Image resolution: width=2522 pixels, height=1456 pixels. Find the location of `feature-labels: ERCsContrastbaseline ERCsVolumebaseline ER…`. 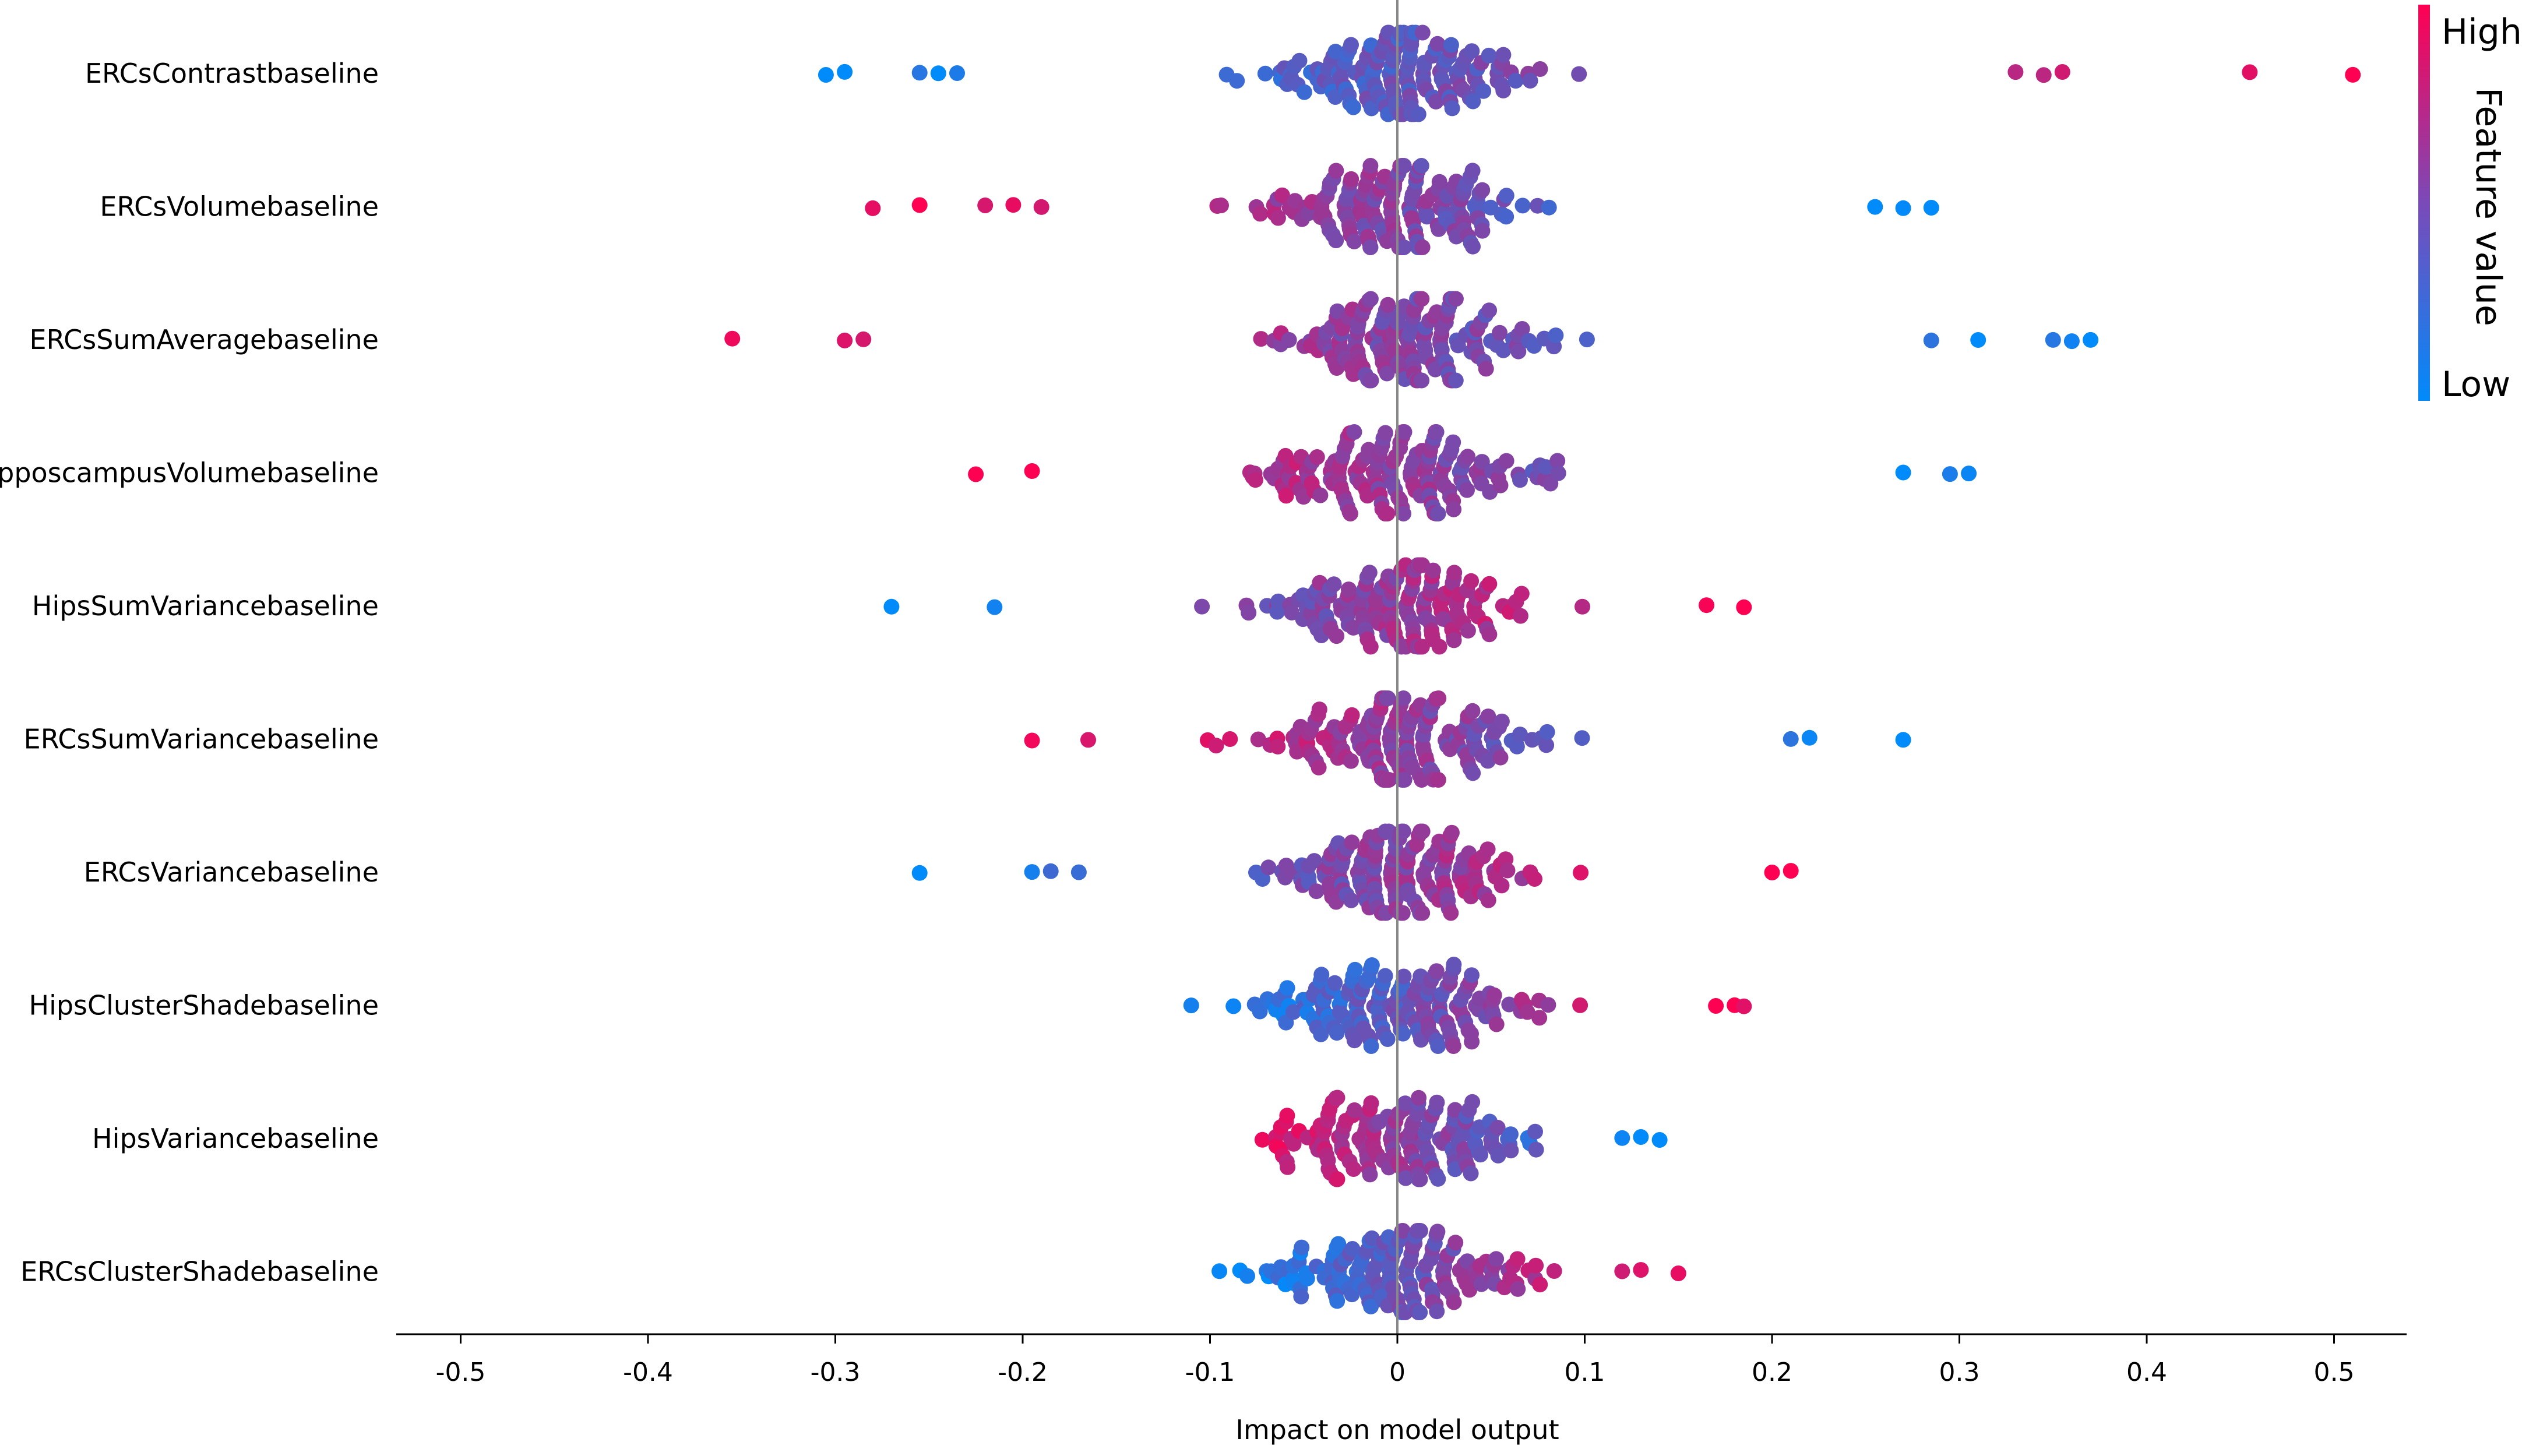

feature-labels: ERCsContrastbaseline ERCsVolumebaseline ER… is located at coordinates (189, 673).